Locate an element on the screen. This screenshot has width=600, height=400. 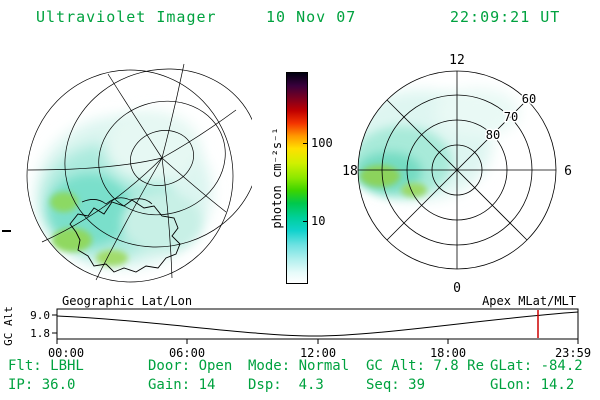
y-tick-9: 9.0 is located at coordinates (40, 315).